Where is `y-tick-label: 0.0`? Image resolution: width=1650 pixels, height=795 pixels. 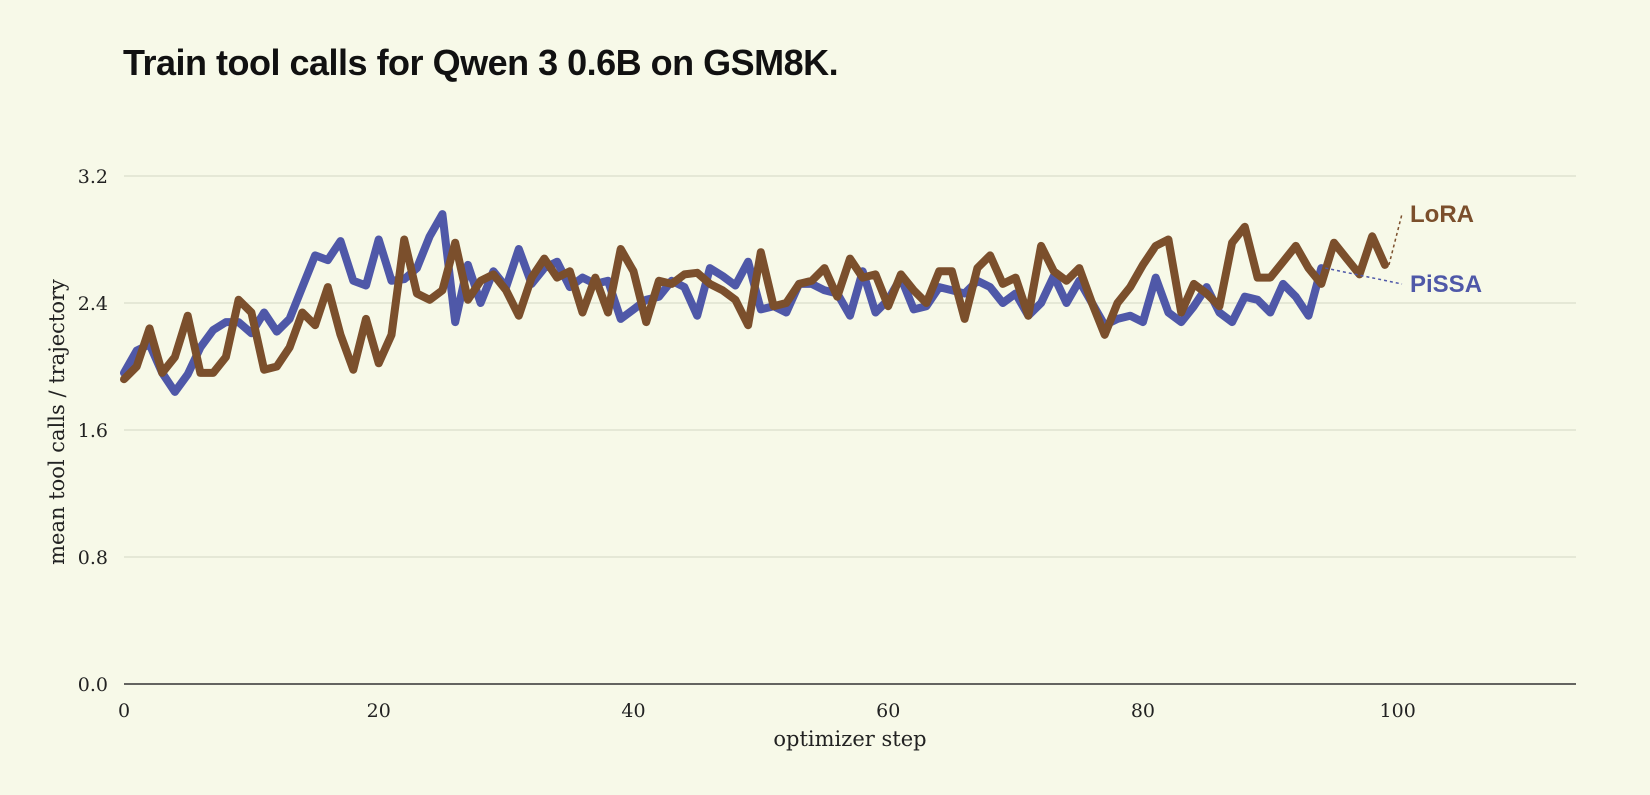 y-tick-label: 0.0 is located at coordinates (93, 685).